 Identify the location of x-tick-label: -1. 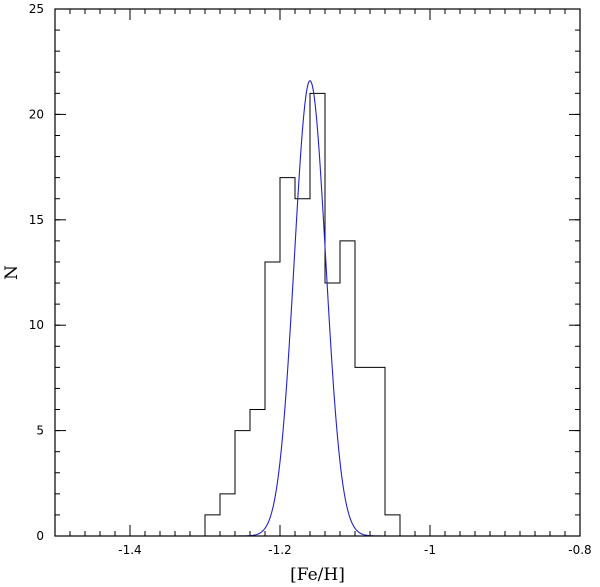
(430, 550).